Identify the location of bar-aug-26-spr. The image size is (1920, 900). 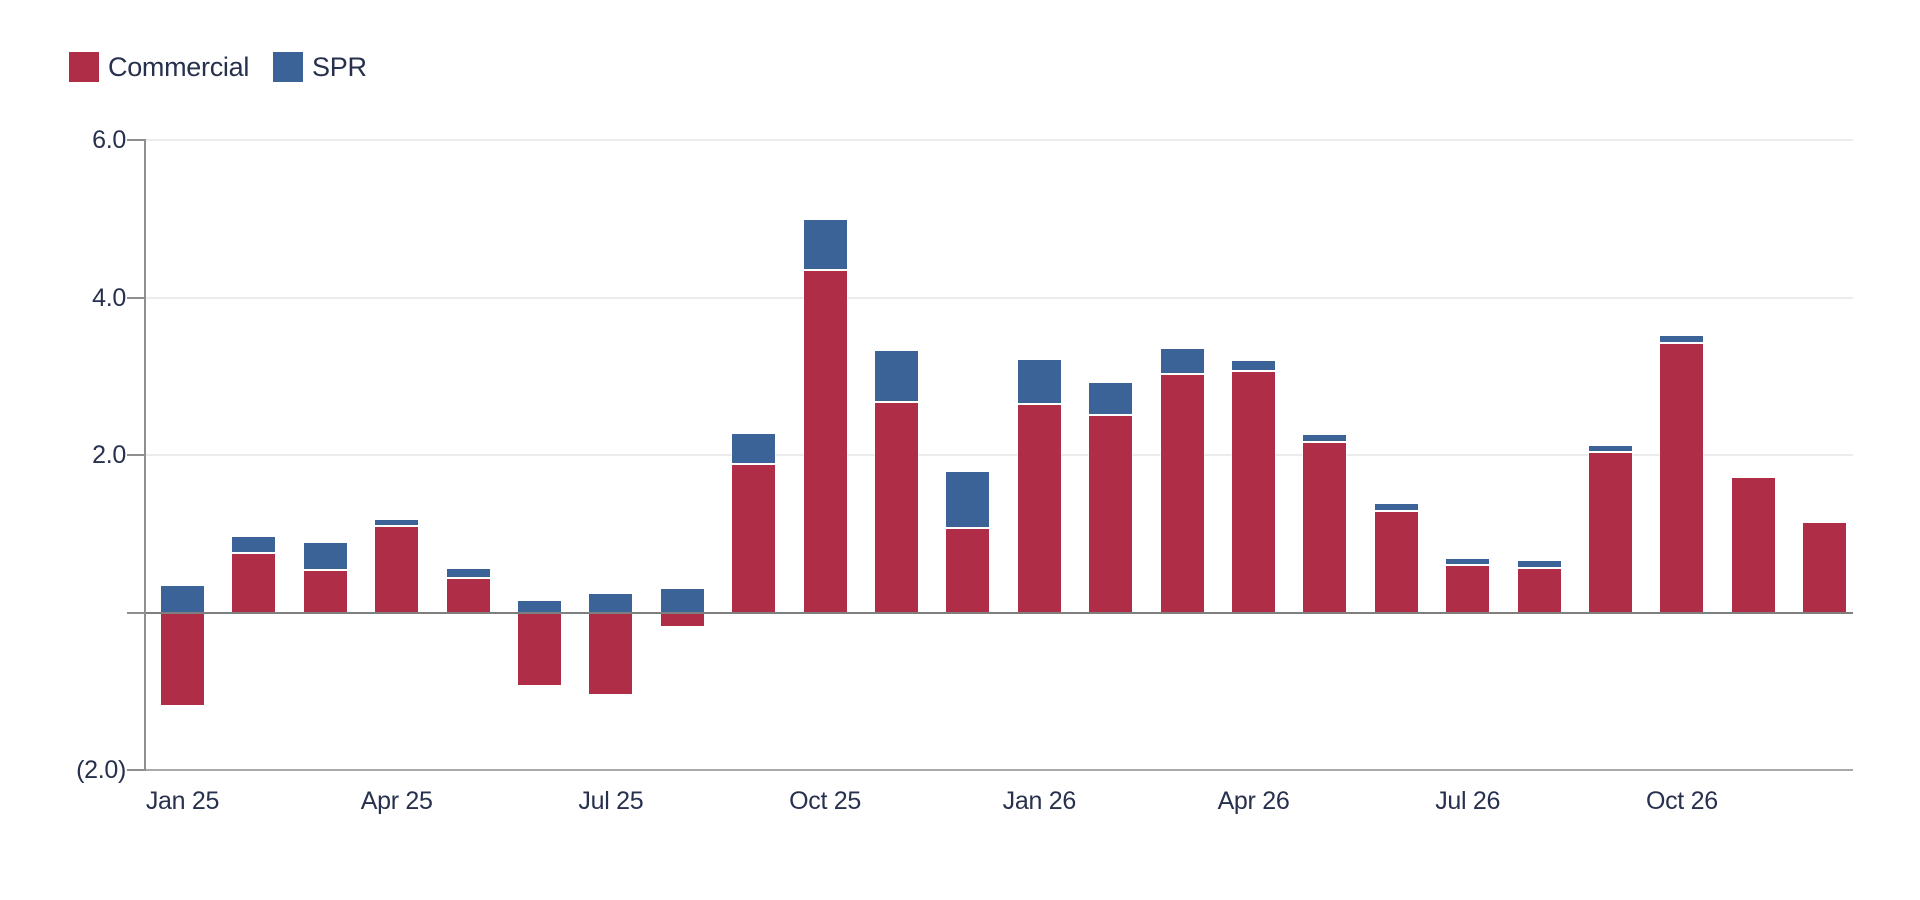
(1539, 564).